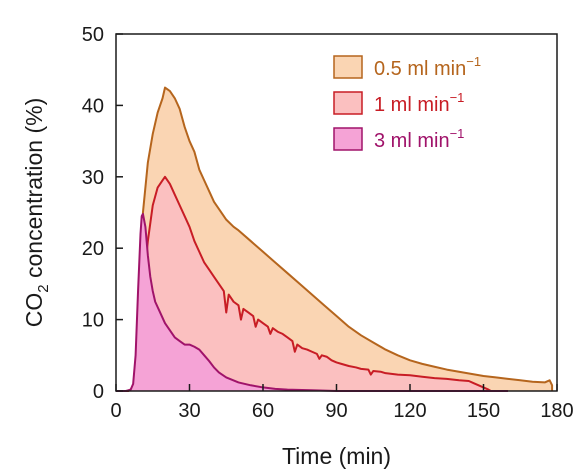 The height and width of the screenshot is (475, 579). I want to click on y-tick-label: 20, so click(93, 249).